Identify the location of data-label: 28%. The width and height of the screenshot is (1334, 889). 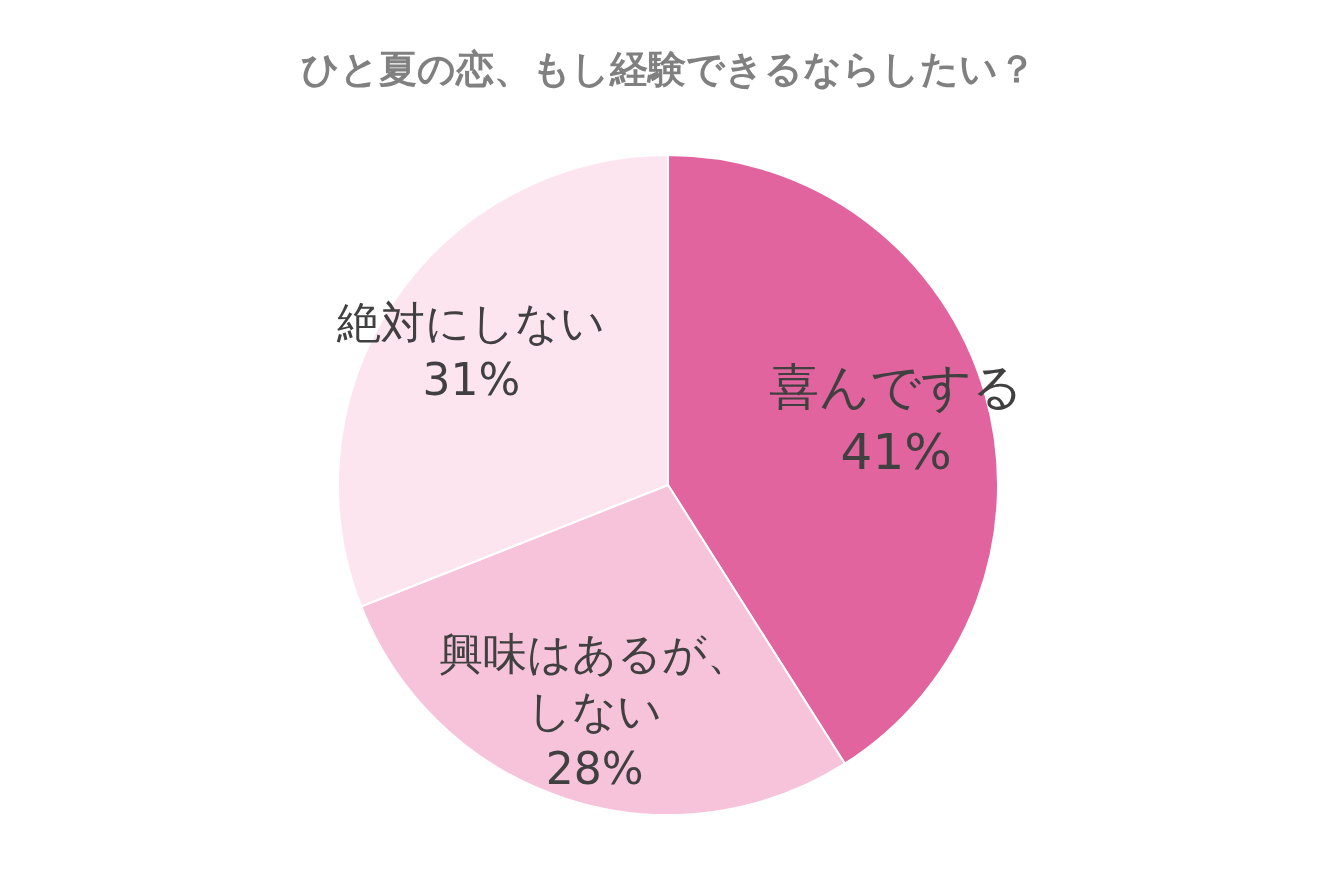
(594, 768).